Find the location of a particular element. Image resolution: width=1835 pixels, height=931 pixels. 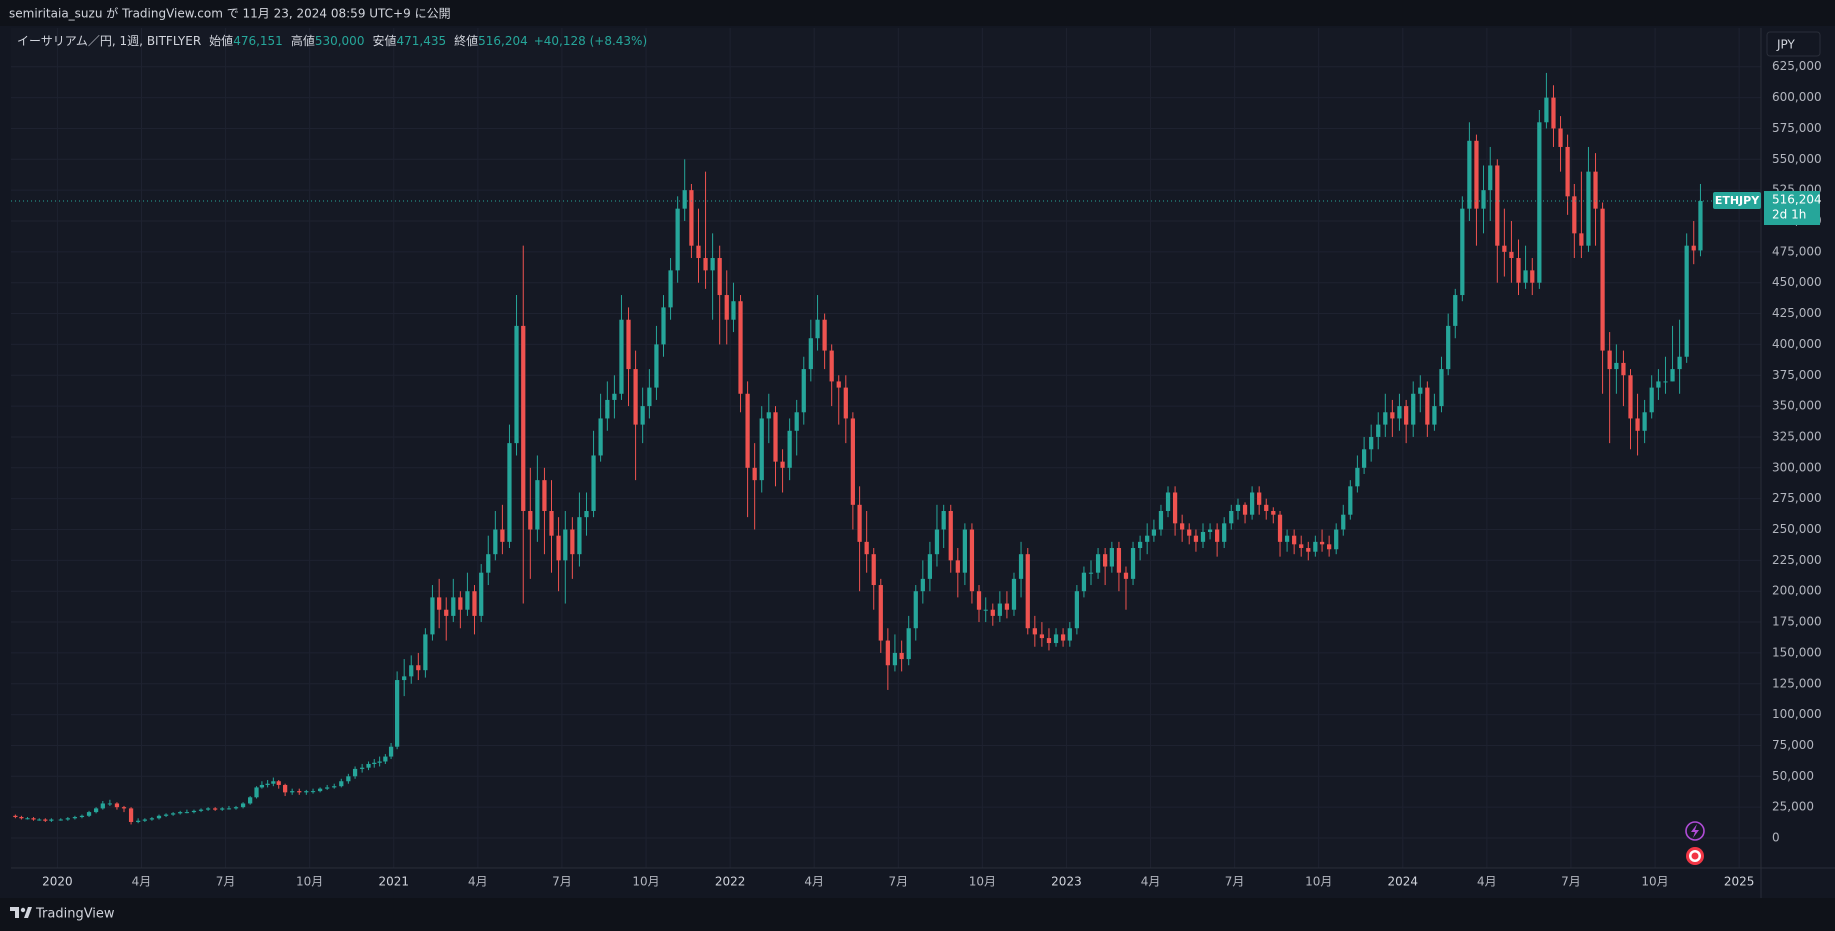

y-tick-label: 175,000 is located at coordinates (1797, 622).